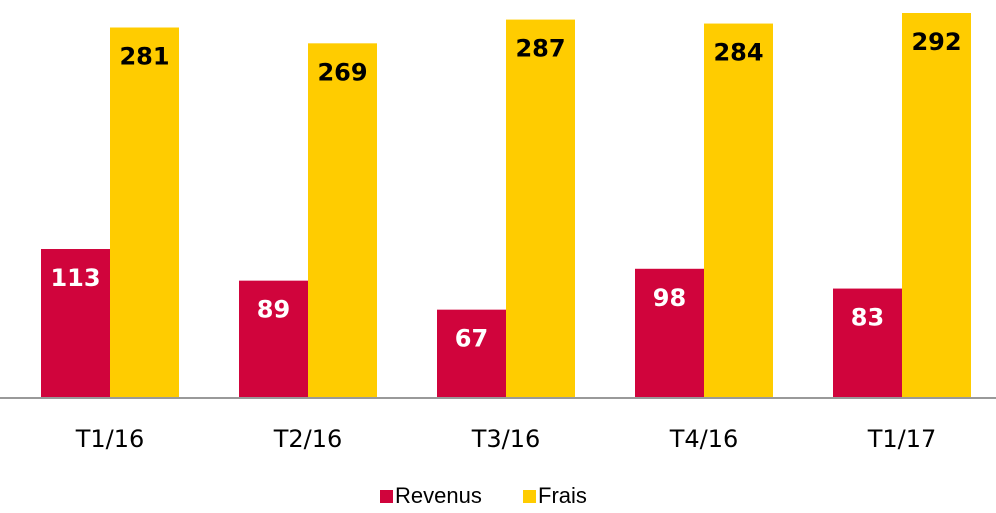  Describe the element at coordinates (75, 278) in the screenshot. I see `data-label: 113` at that location.